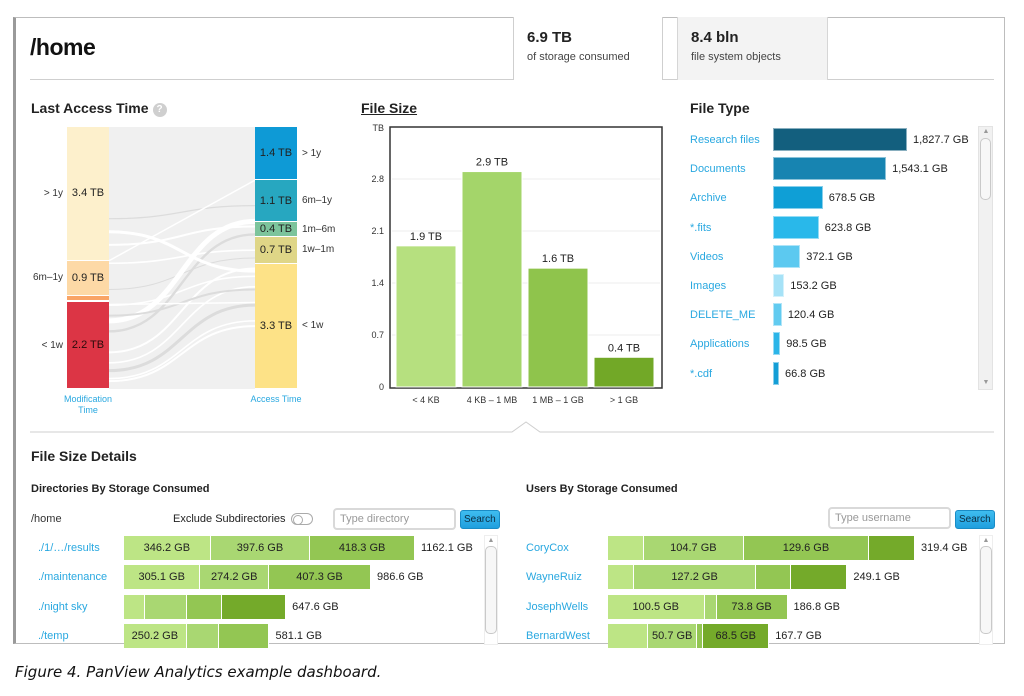 The image size is (1024, 696). I want to click on file-type-label: Images, so click(708, 286).